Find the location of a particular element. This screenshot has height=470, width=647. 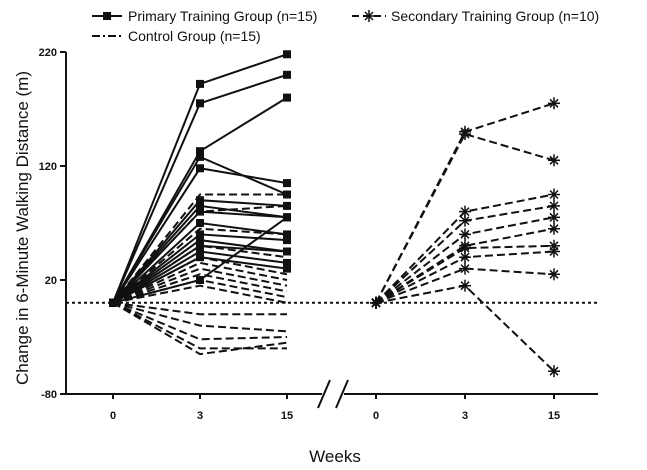

legend-secondary-label: Secondary Training Group (n=10) is located at coordinates (495, 16).